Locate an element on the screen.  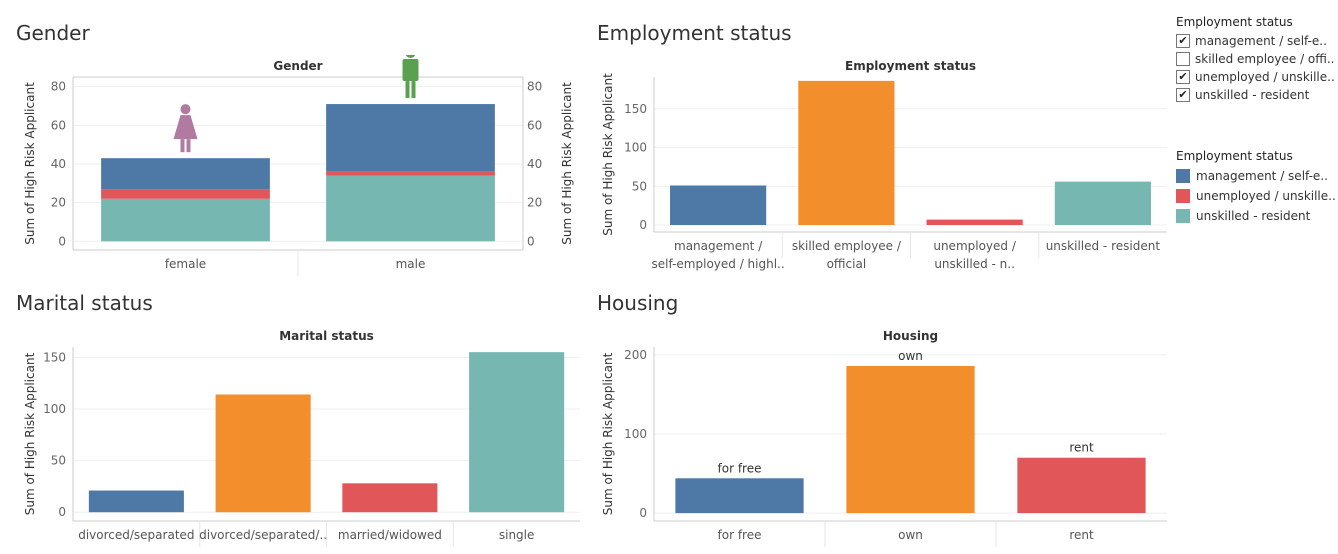
x-tick-label: unskilled - n.. is located at coordinates (974, 264).